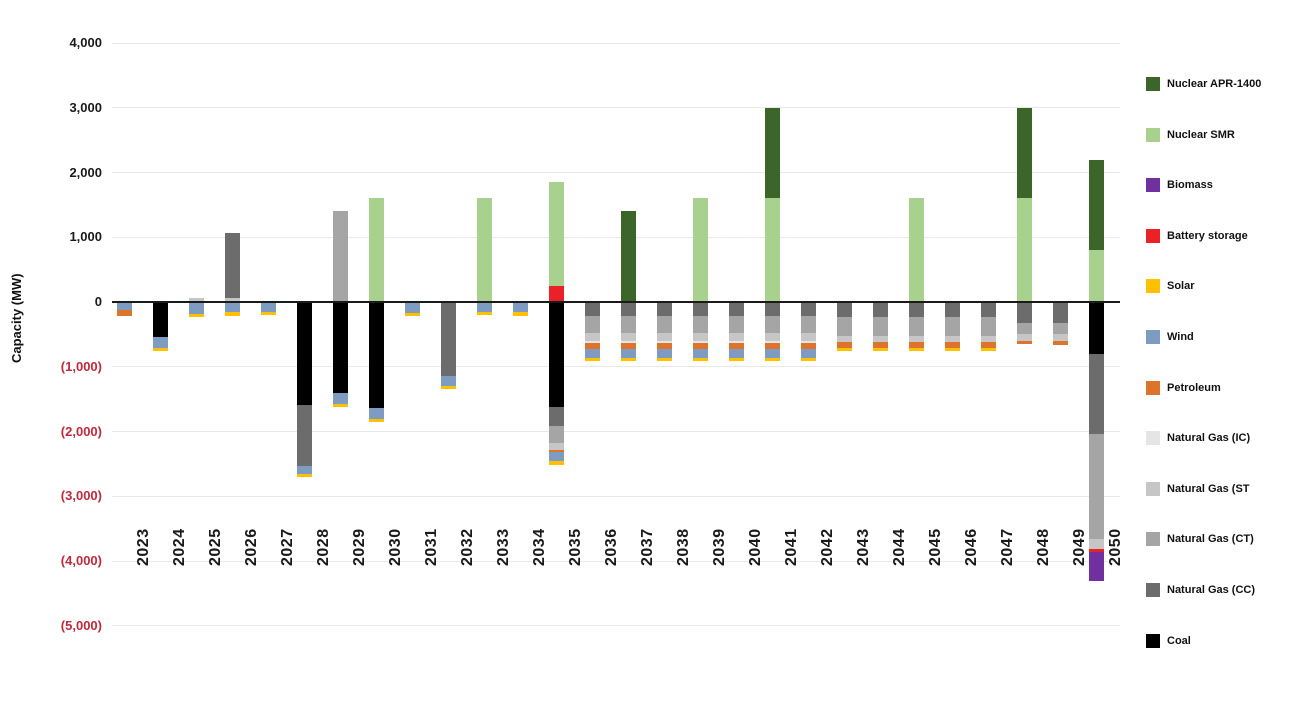 This screenshot has height=720, width=1295. What do you see at coordinates (611, 547) in the screenshot?
I see `x-tick-label: 2036` at bounding box center [611, 547].